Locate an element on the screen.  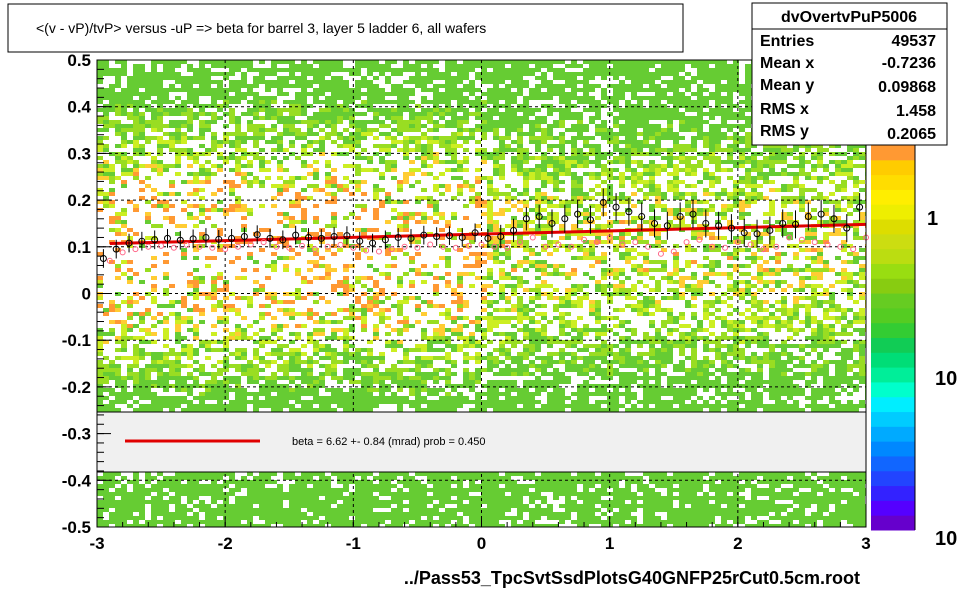
x-tick-label: 2 is located at coordinates (737, 543).